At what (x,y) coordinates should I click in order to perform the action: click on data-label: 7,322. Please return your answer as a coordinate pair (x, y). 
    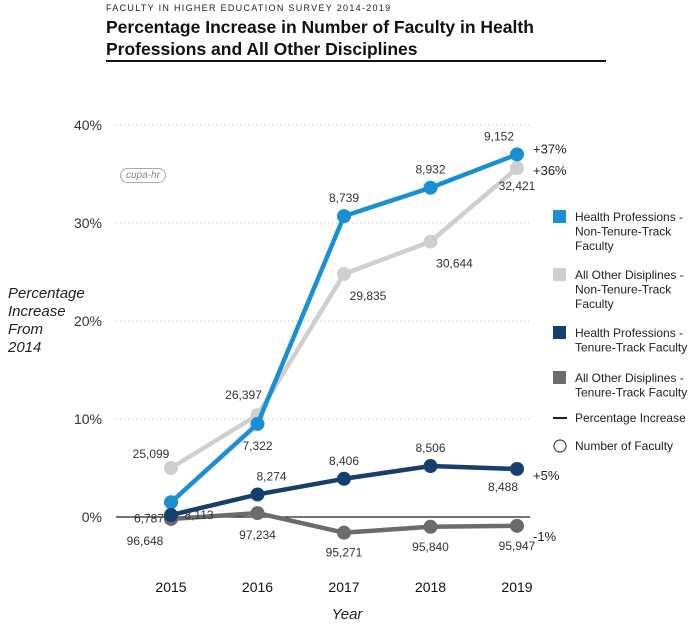
    Looking at the image, I should click on (257, 446).